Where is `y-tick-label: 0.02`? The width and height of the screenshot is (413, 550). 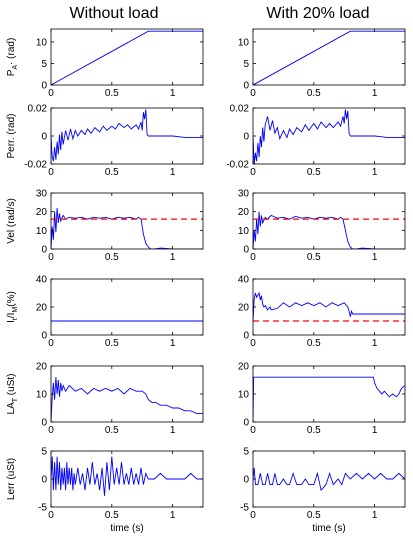
y-tick-label: 0.02 is located at coordinates (38, 109).